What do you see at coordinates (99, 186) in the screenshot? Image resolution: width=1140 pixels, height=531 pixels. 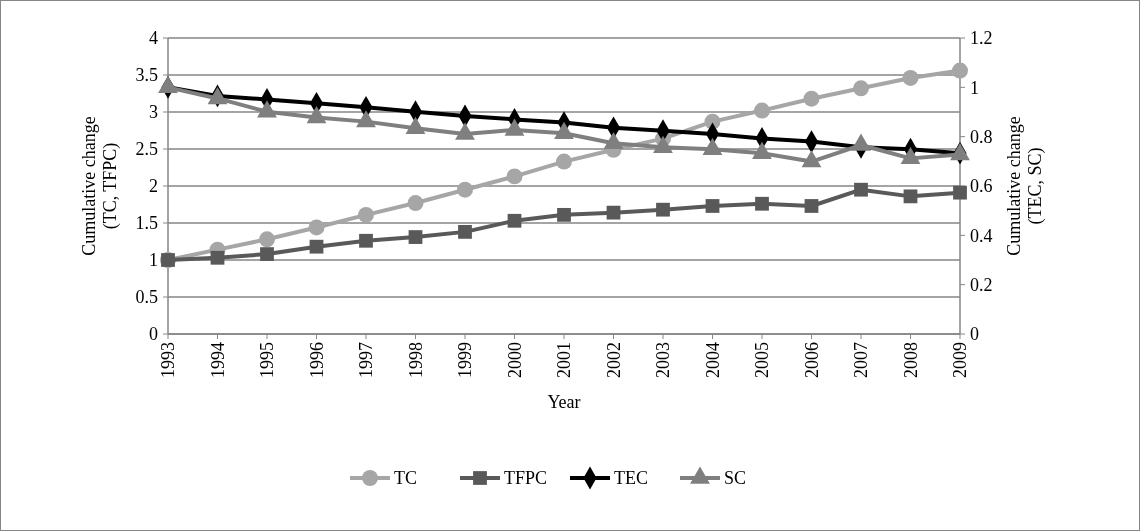 I see `y-axis-title: Cumulative change (TC, TFPC)` at bounding box center [99, 186].